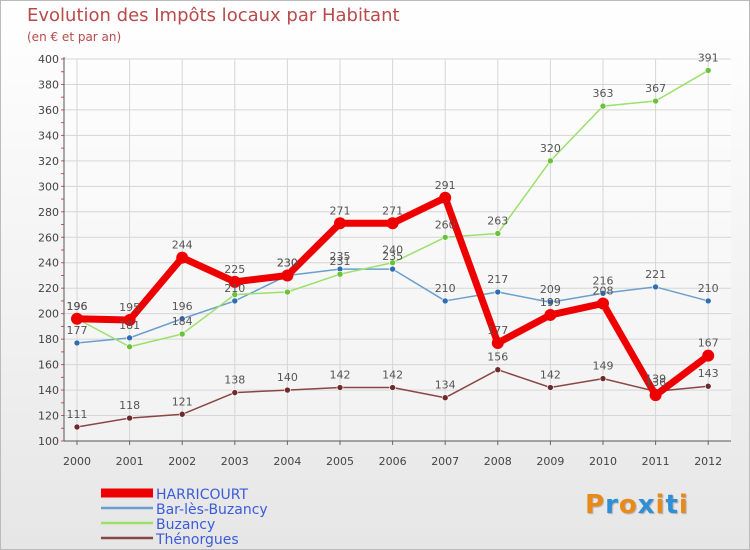  Describe the element at coordinates (234, 380) in the screenshot. I see `data-label: 138` at that location.